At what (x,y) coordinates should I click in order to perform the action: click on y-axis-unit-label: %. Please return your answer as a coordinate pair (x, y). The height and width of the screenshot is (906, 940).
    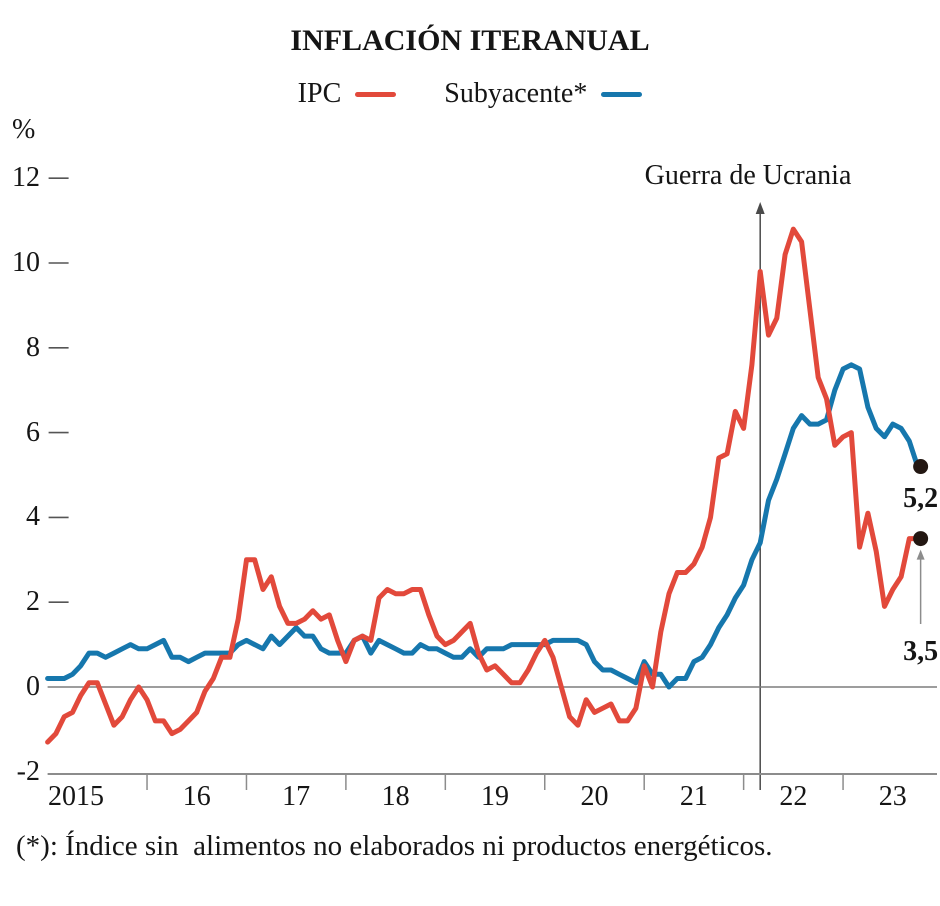
    Looking at the image, I should click on (24, 129).